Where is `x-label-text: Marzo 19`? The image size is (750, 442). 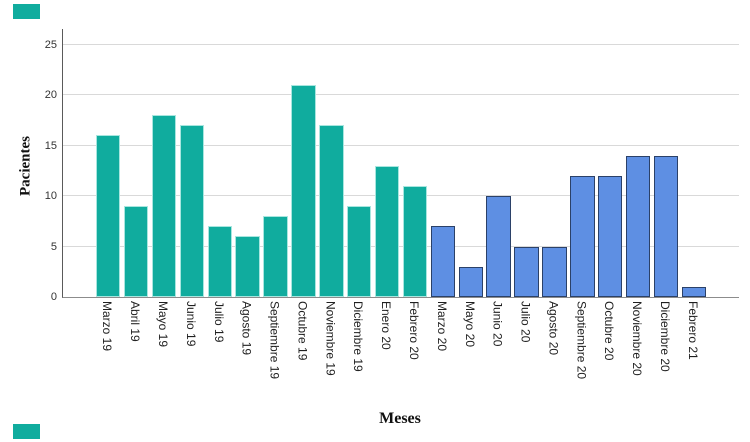
x-label-text: Marzo 19 is located at coordinates (107, 326).